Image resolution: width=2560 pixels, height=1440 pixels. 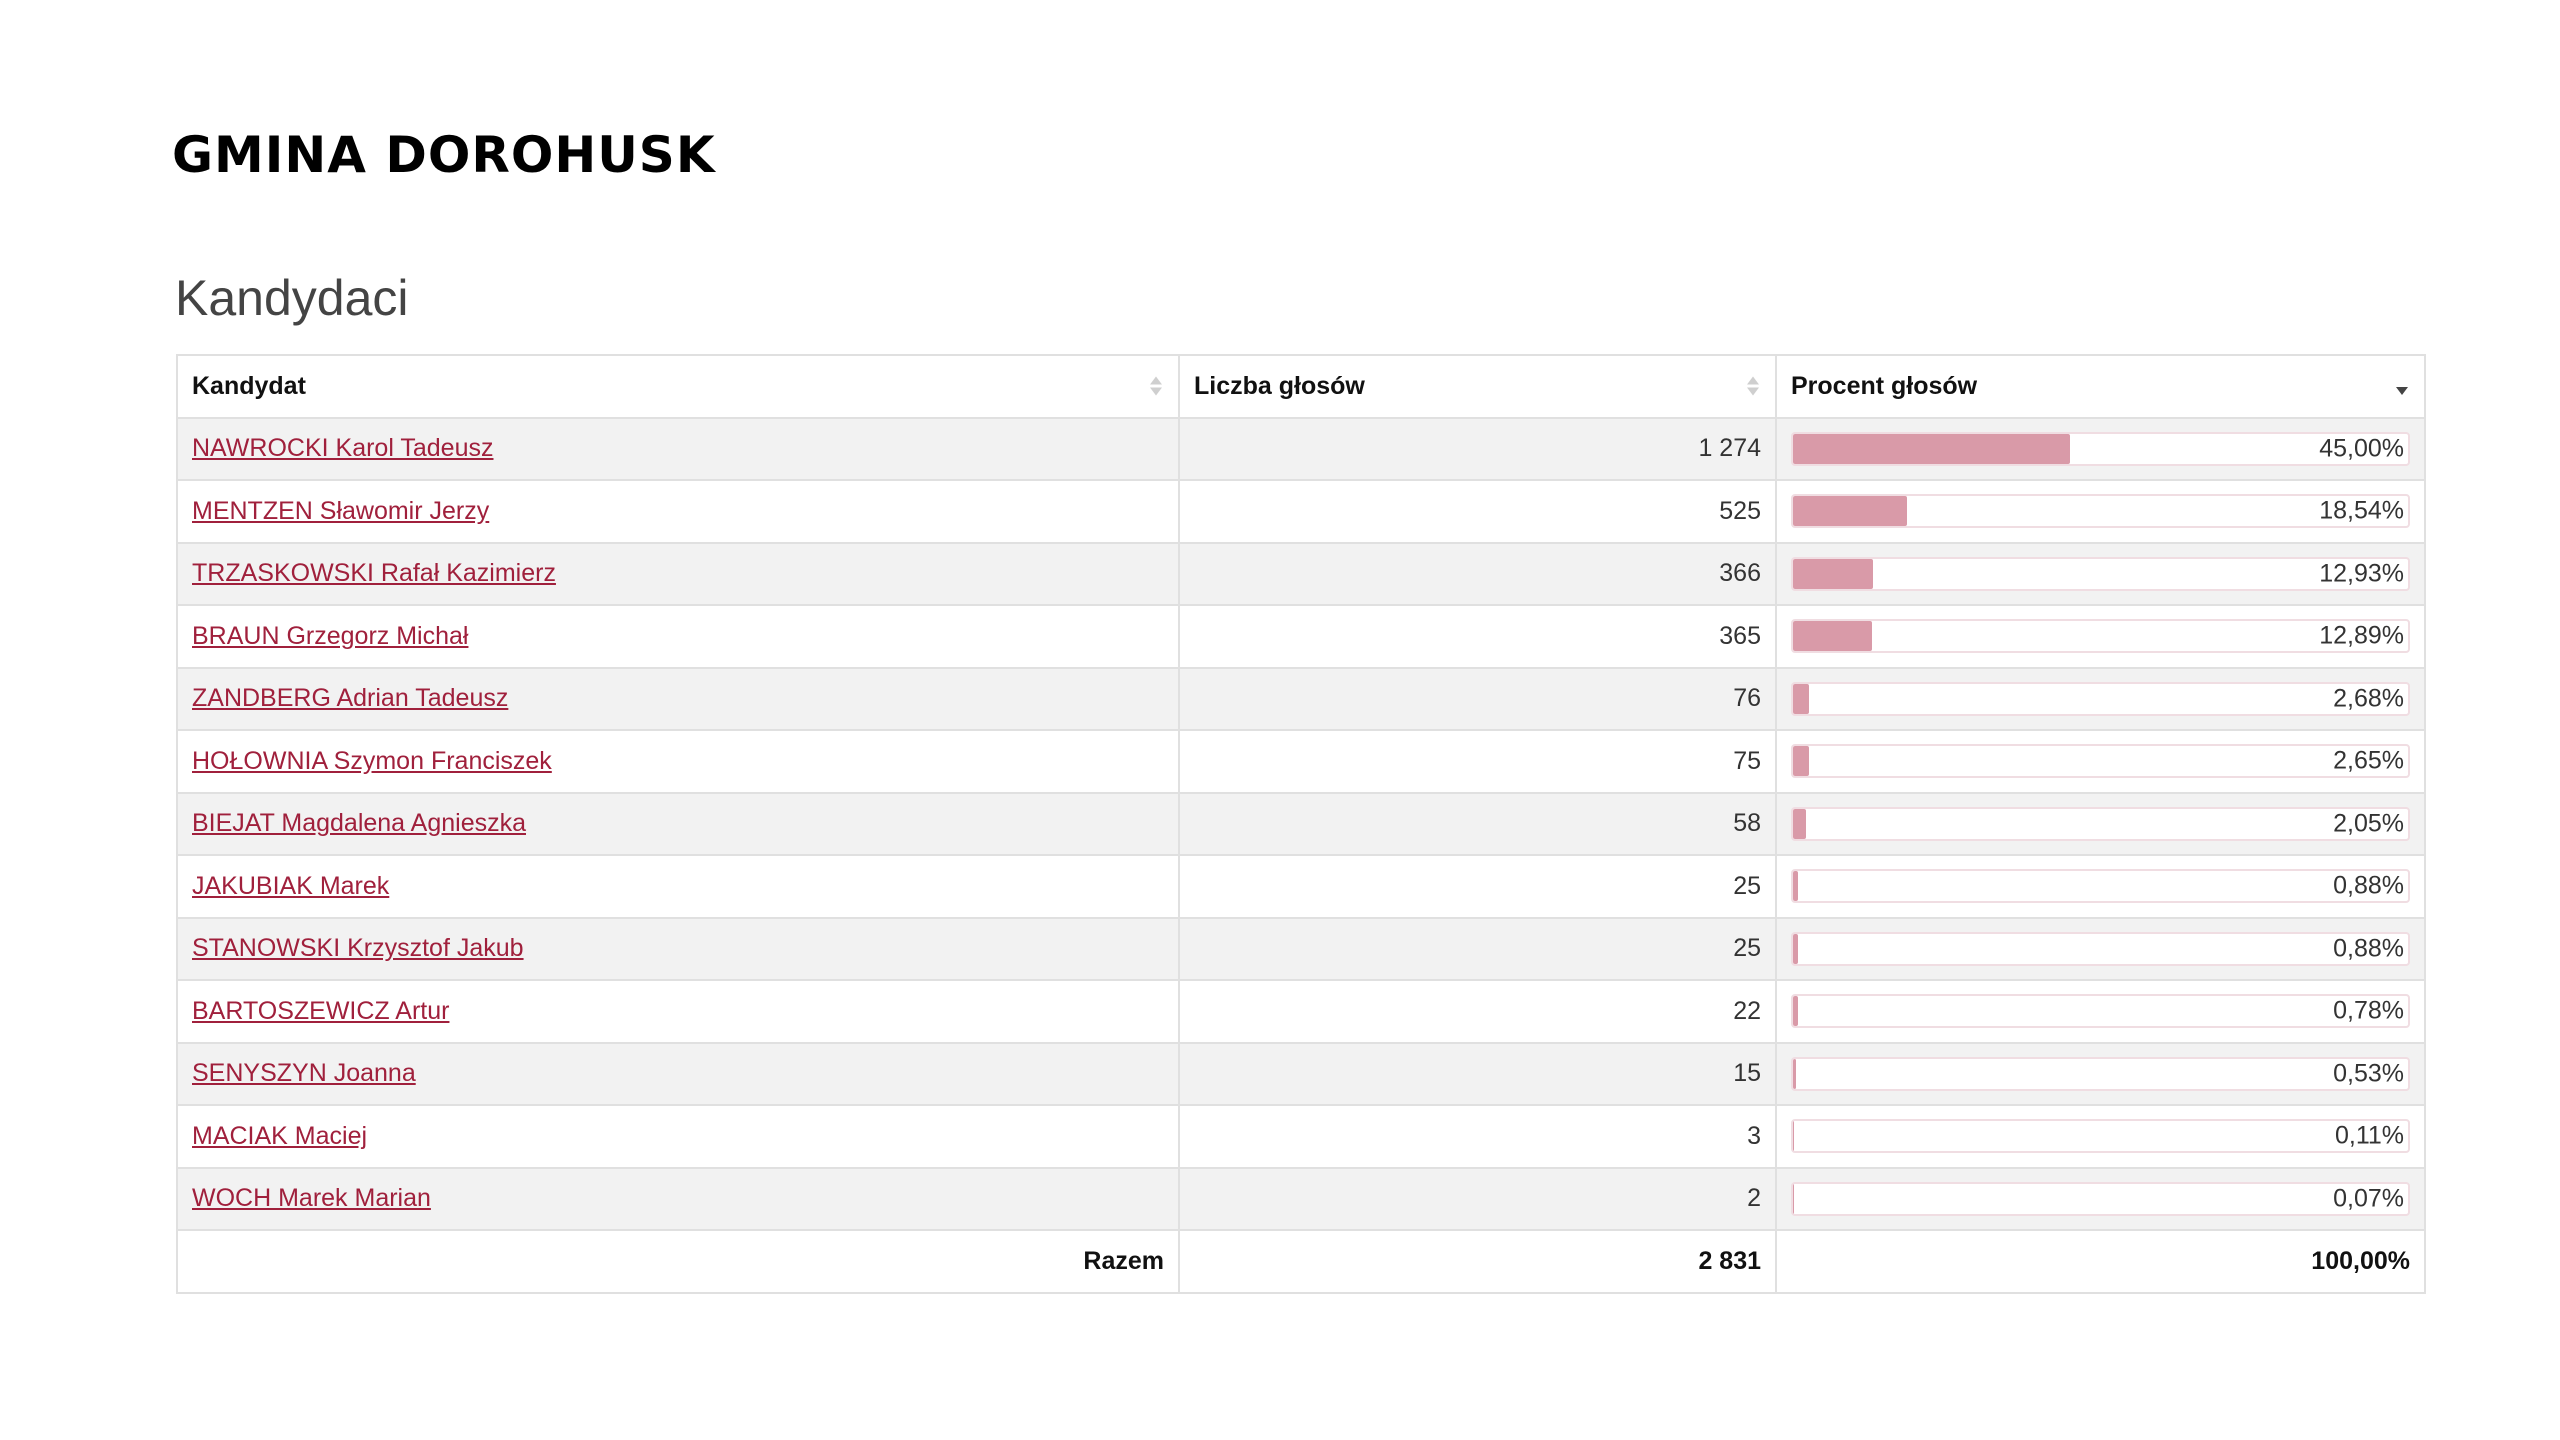 I want to click on candidate-link: WOCH Marek Marian, so click(x=311, y=1198).